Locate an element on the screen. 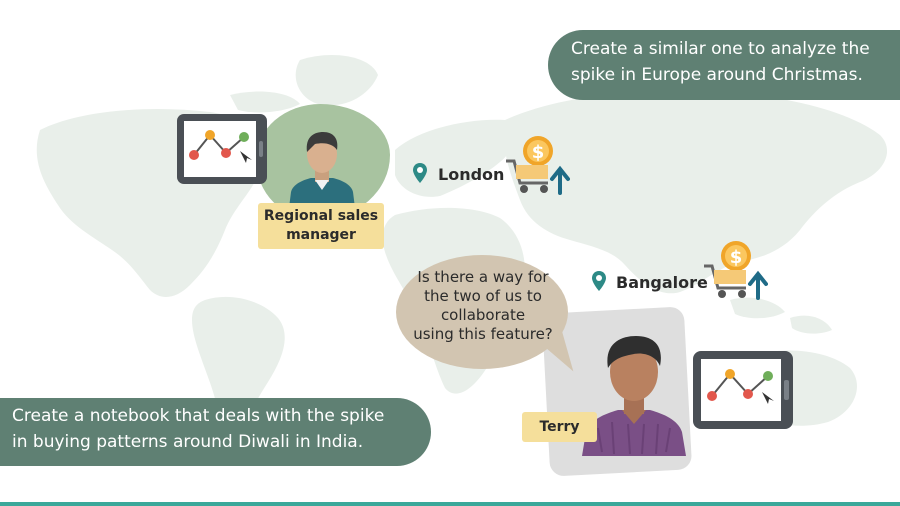  bangalore-label: Bangalore is located at coordinates (662, 282).